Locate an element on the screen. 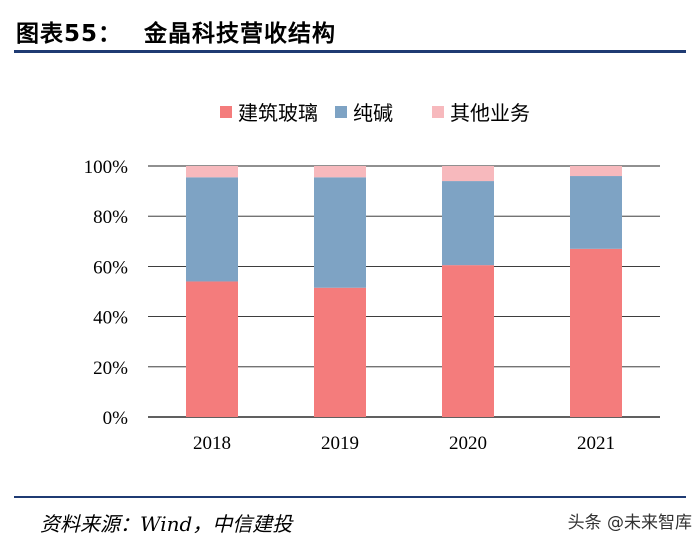  y-tick-label: 80% is located at coordinates (110, 217).